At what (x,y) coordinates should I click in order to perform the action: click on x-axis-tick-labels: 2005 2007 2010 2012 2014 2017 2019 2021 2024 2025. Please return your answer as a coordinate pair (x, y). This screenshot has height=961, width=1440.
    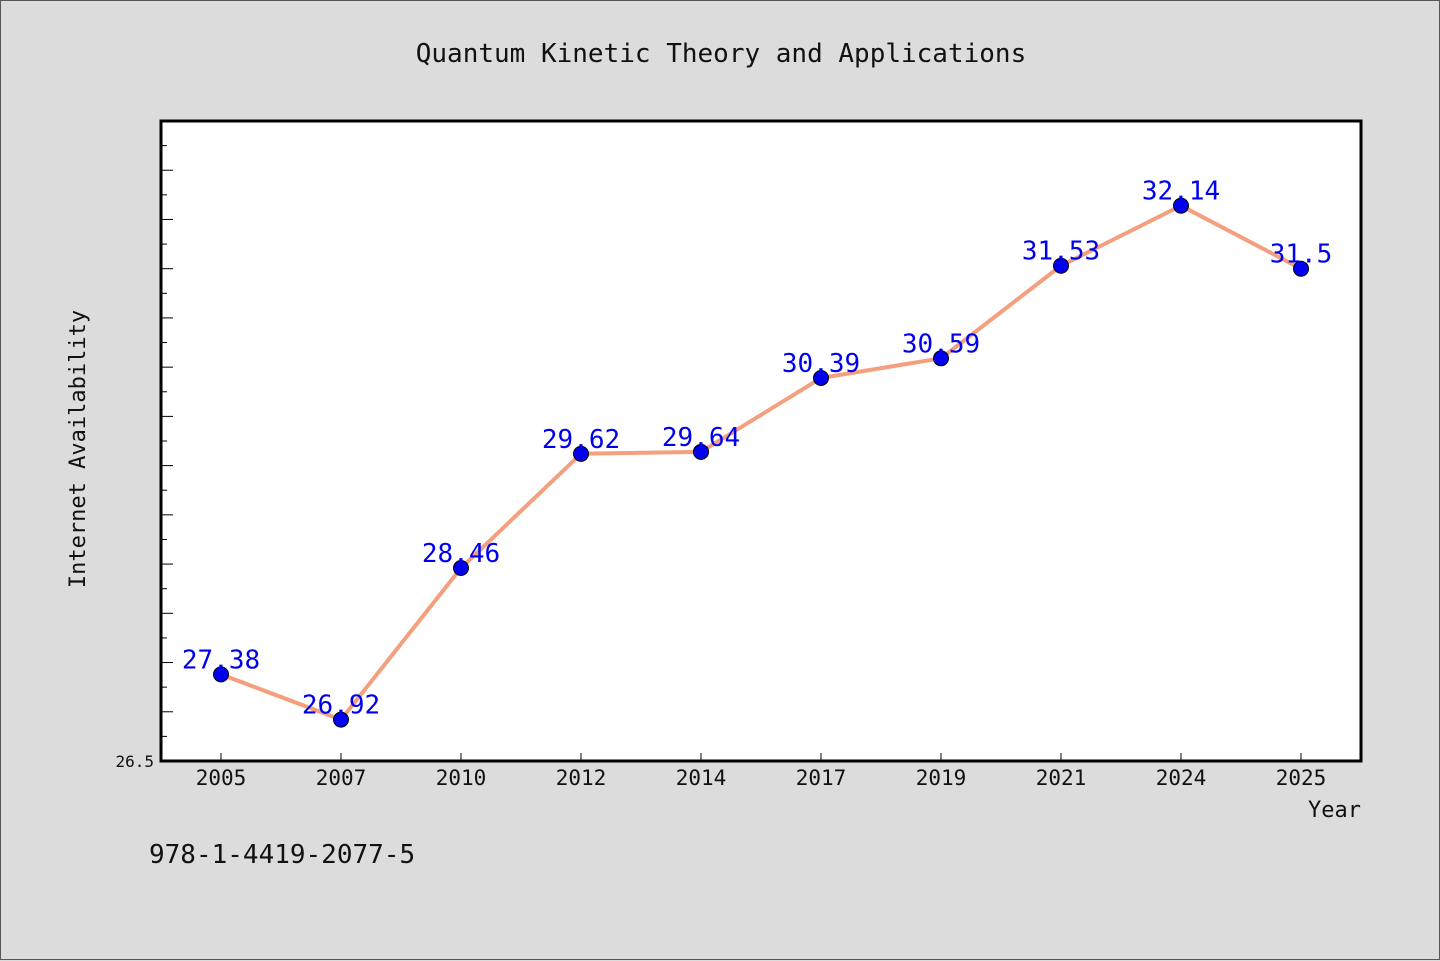
    Looking at the image, I should click on (761, 778).